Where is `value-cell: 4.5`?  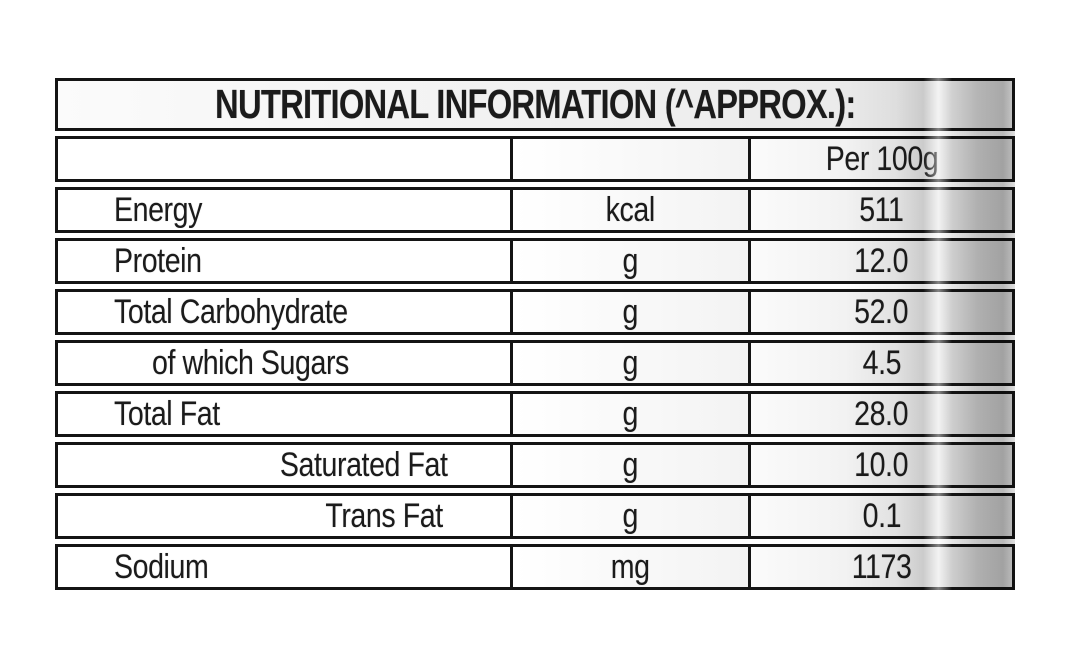 value-cell: 4.5 is located at coordinates (881, 363).